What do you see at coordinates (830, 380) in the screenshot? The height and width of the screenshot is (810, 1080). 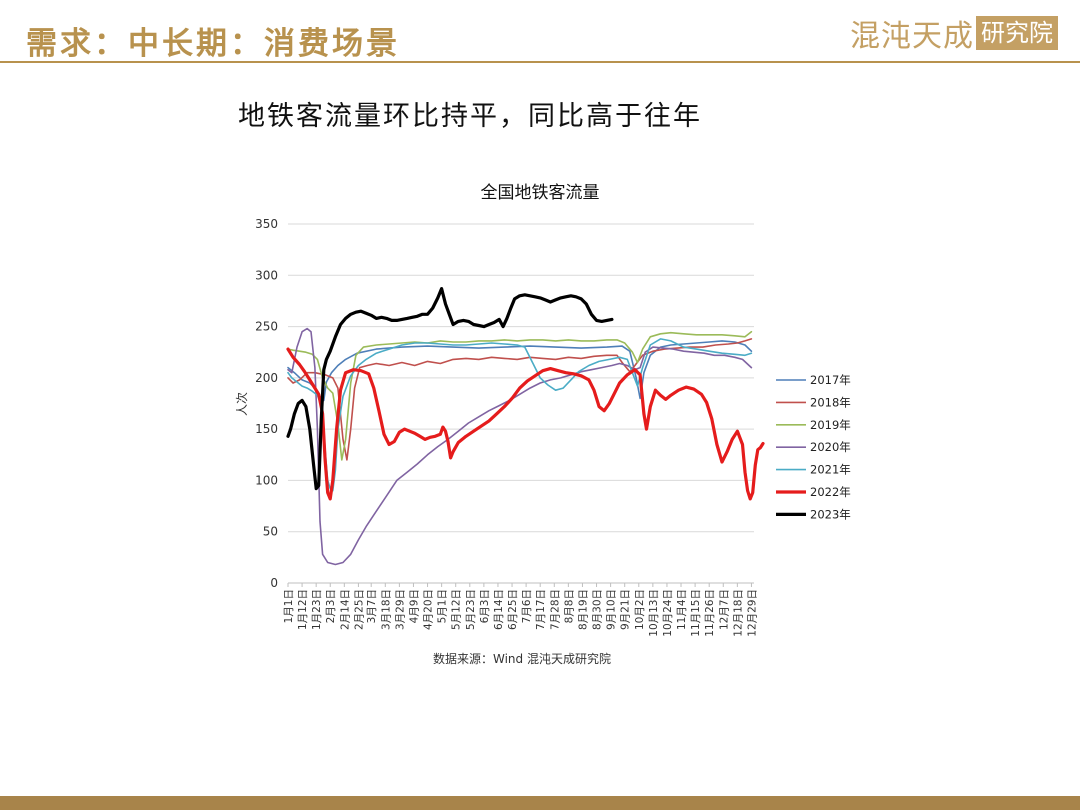 I see `legend-label-0: 2017年` at bounding box center [830, 380].